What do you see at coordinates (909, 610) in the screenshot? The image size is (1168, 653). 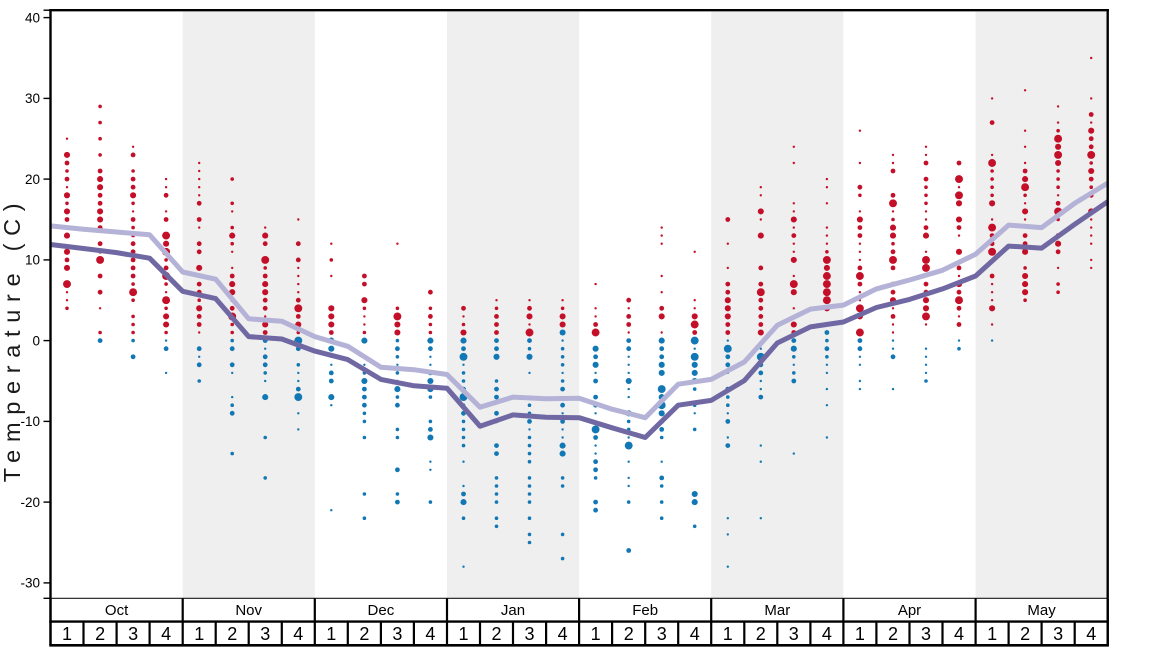 I see `svg-text: Apr` at bounding box center [909, 610].